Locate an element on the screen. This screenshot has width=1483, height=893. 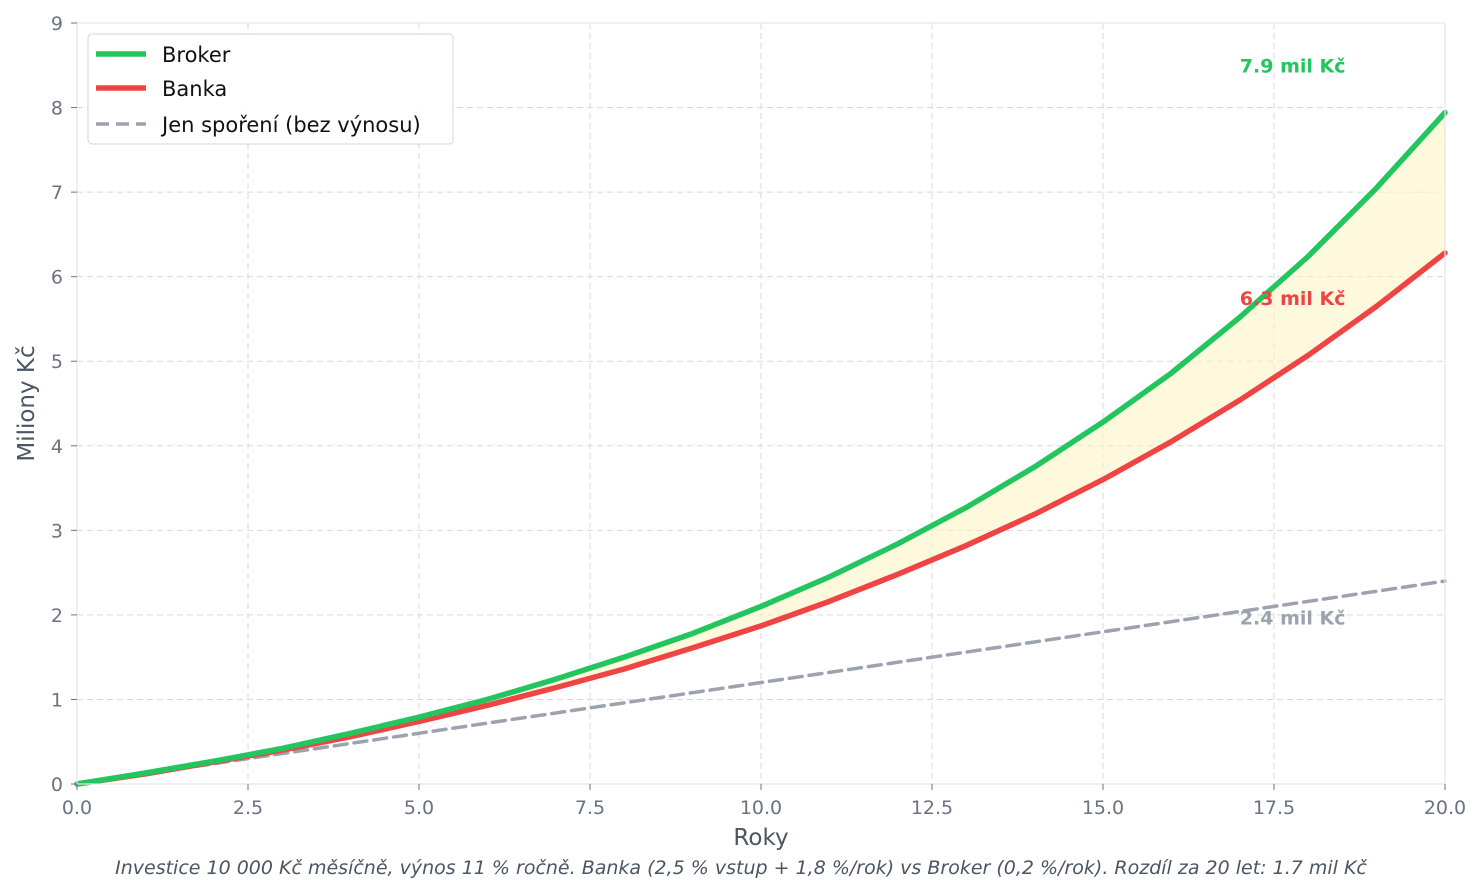
x-tick-label: 12.5 is located at coordinates (932, 808).